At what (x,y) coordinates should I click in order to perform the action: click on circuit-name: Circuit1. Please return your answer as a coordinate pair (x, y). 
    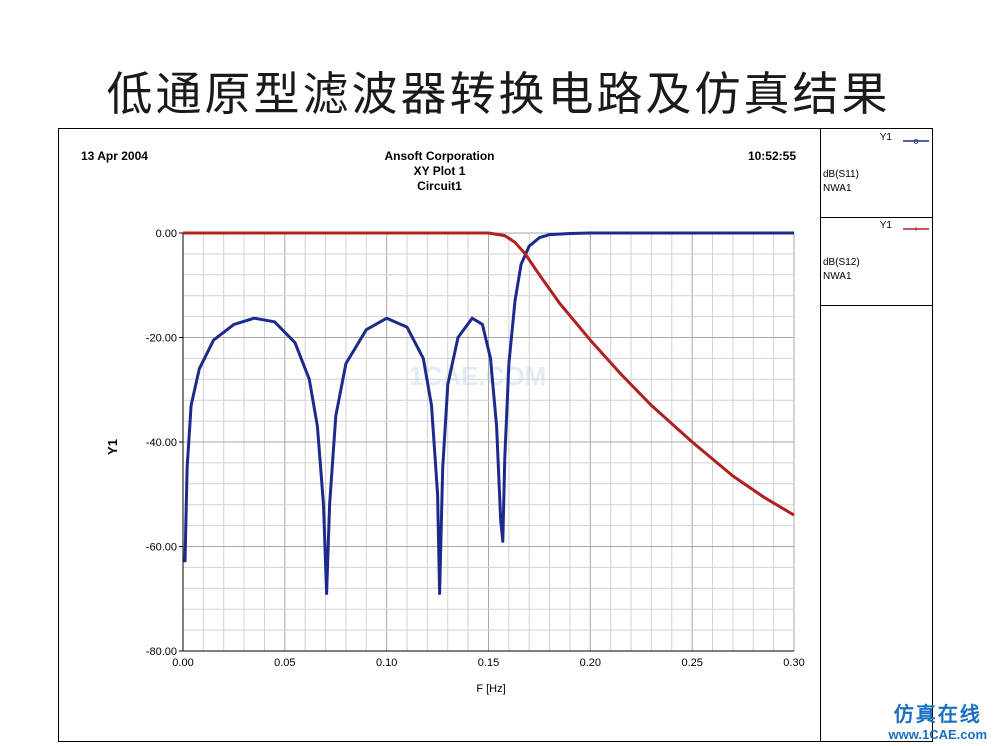
    Looking at the image, I should click on (439, 186).